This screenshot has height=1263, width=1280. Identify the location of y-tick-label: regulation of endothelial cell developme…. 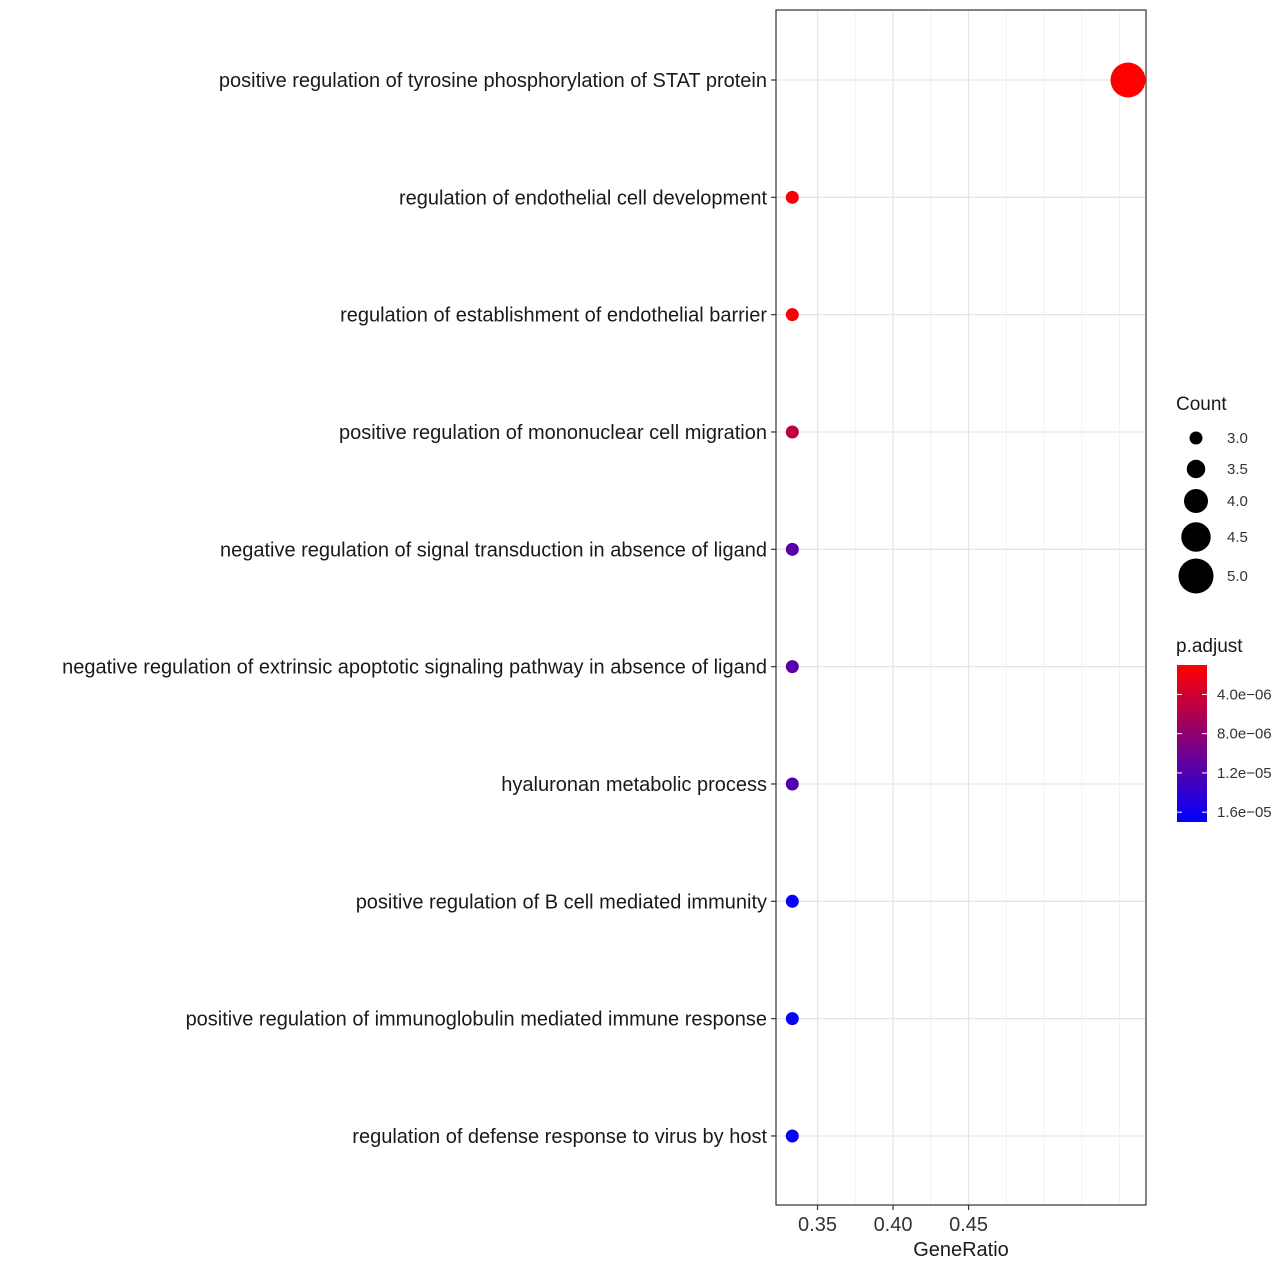
(583, 198).